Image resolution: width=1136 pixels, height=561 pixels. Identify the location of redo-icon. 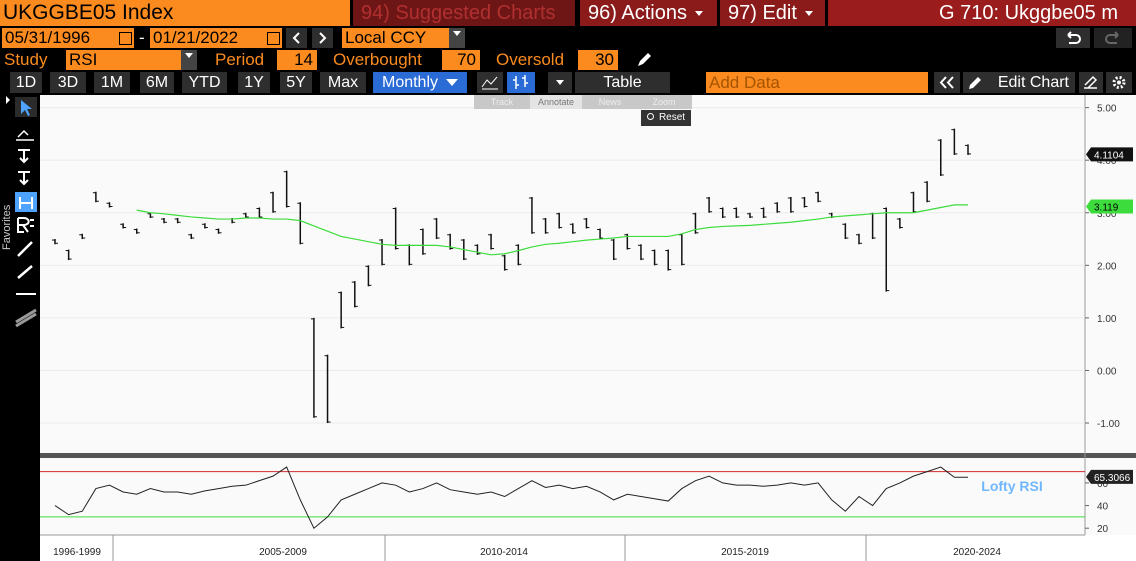
(1112, 37).